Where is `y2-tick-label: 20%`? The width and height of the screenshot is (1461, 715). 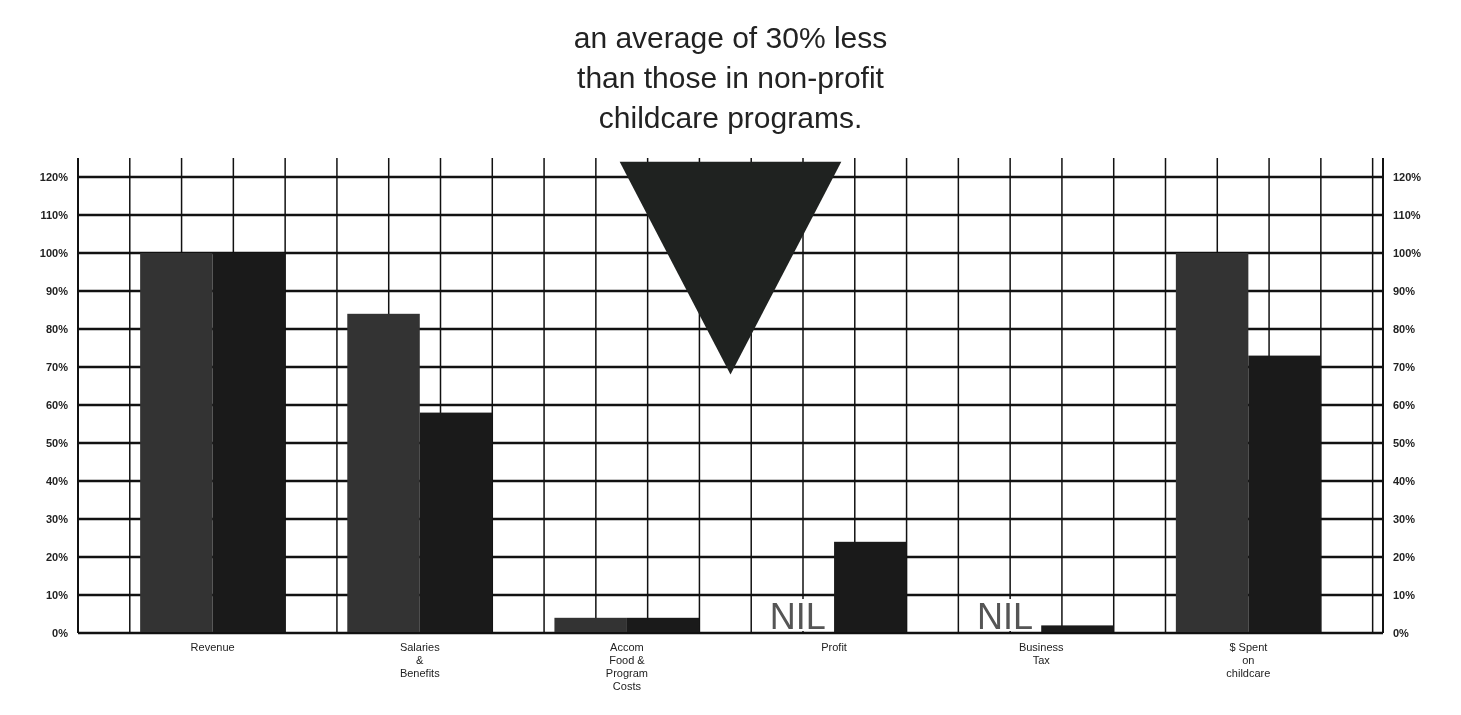
y2-tick-label: 20% is located at coordinates (1404, 556).